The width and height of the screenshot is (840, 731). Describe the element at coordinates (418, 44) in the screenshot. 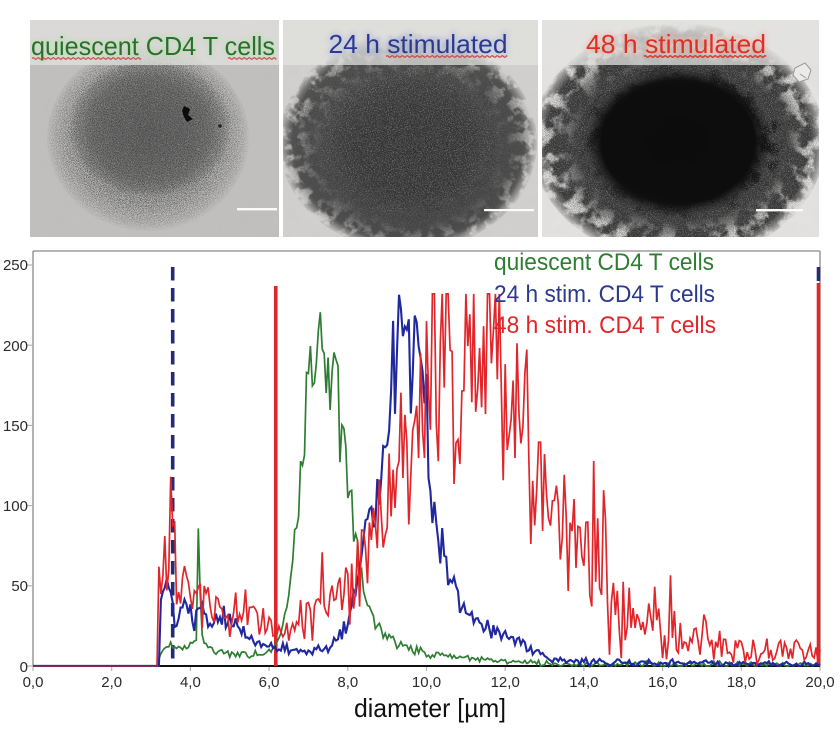

I see `svg-text: 24 h stimulated` at that location.